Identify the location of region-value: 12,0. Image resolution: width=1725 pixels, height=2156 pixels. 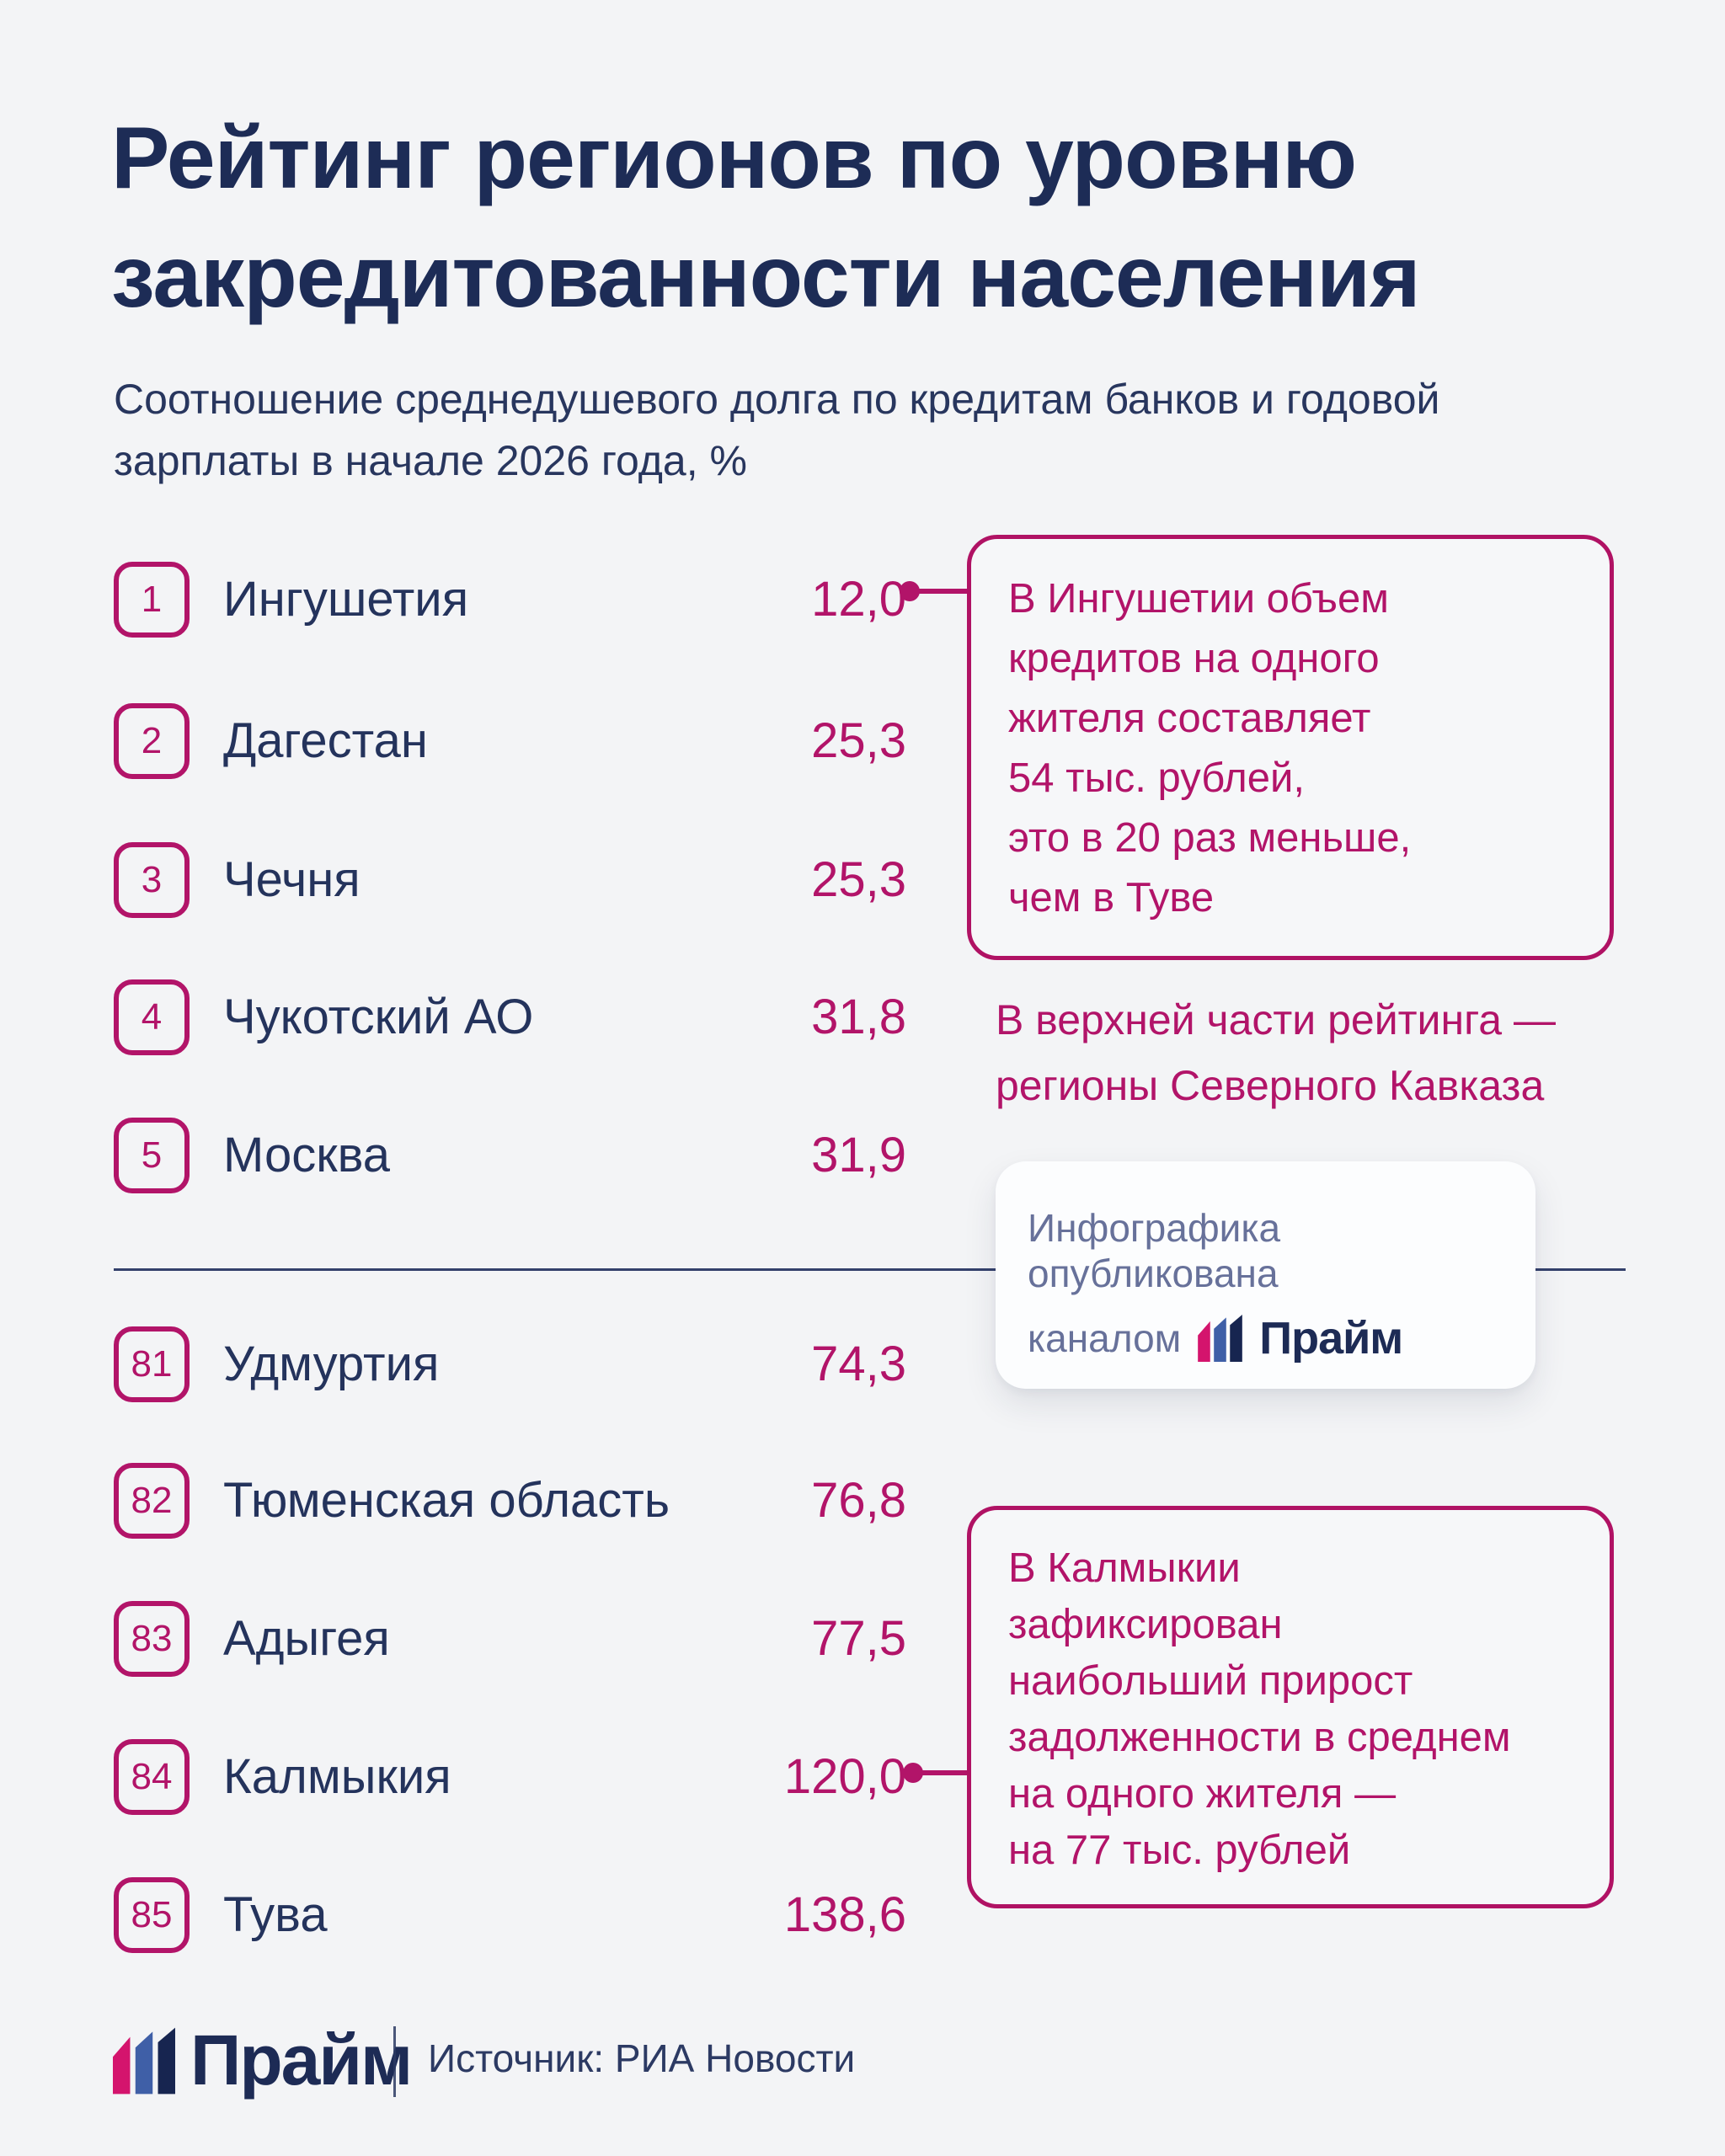
(858, 599).